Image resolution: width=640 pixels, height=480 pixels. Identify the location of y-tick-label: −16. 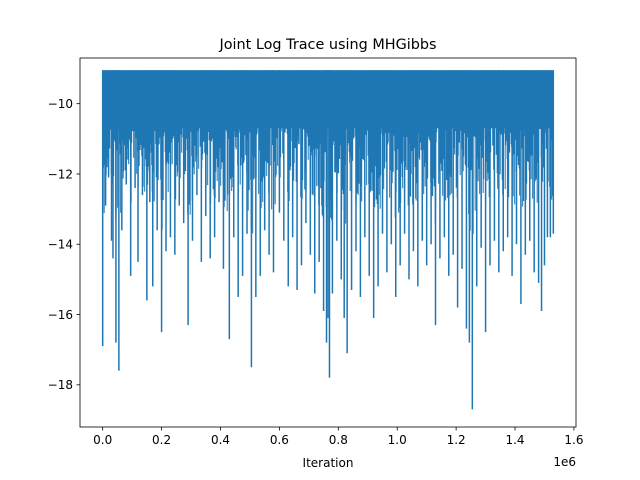
(60, 315).